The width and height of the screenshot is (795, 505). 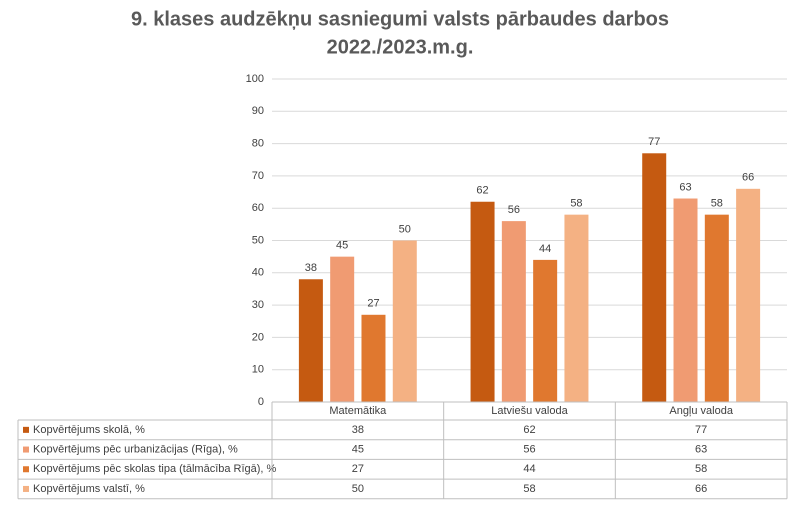 What do you see at coordinates (373, 304) in the screenshot?
I see `data-label: 27` at bounding box center [373, 304].